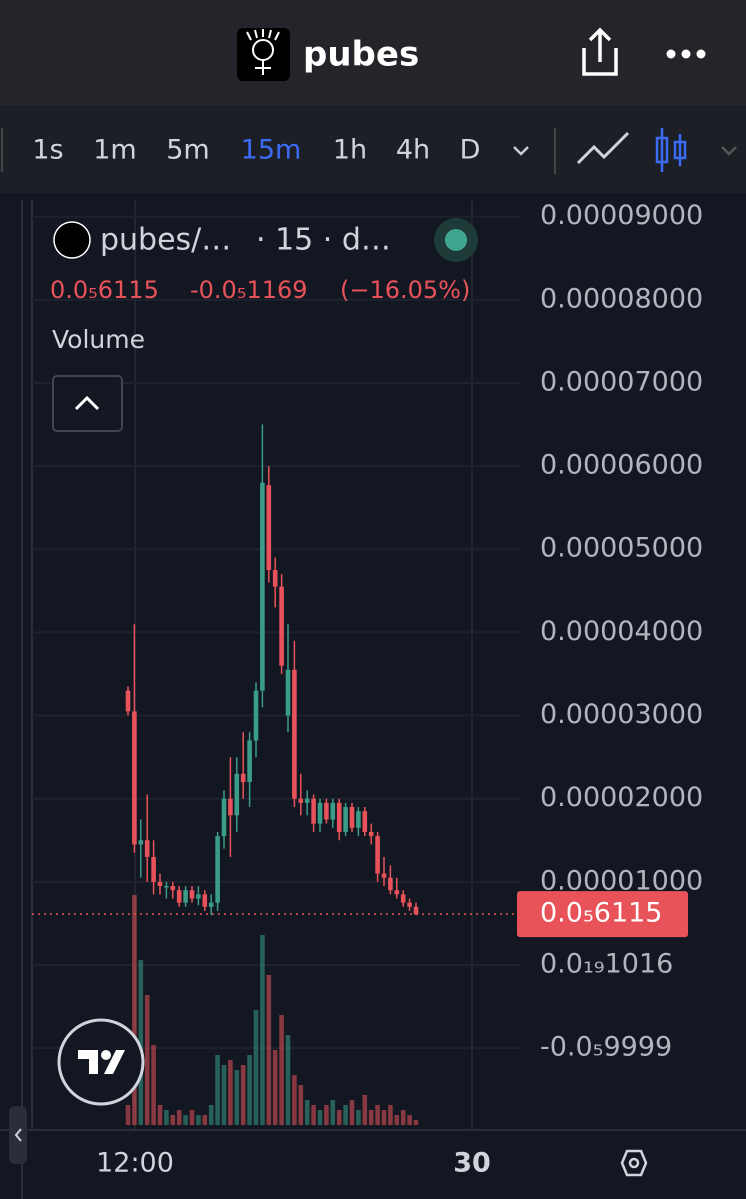 The height and width of the screenshot is (1199, 746). What do you see at coordinates (472, 1163) in the screenshot?
I see `time-label: 30` at bounding box center [472, 1163].